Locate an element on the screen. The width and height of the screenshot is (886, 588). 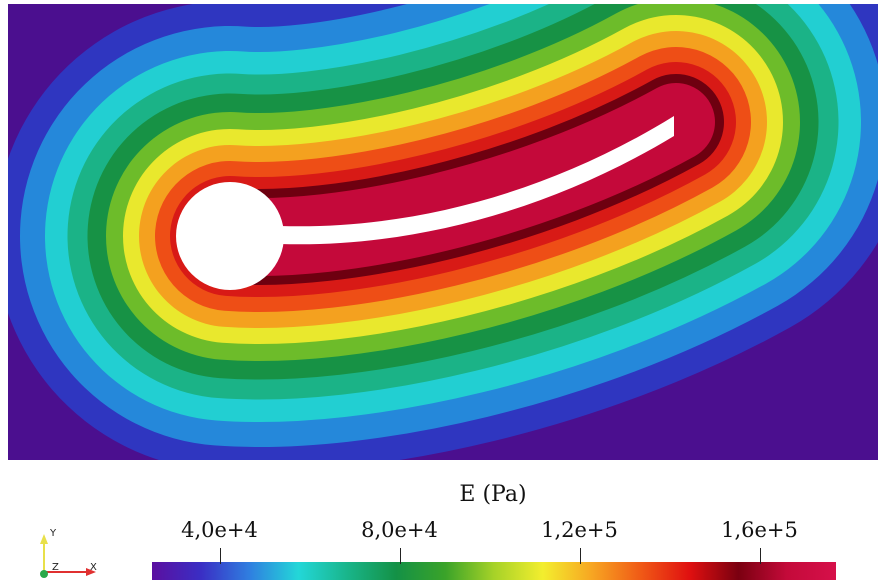
colorbar-ramp is located at coordinates (494, 571).